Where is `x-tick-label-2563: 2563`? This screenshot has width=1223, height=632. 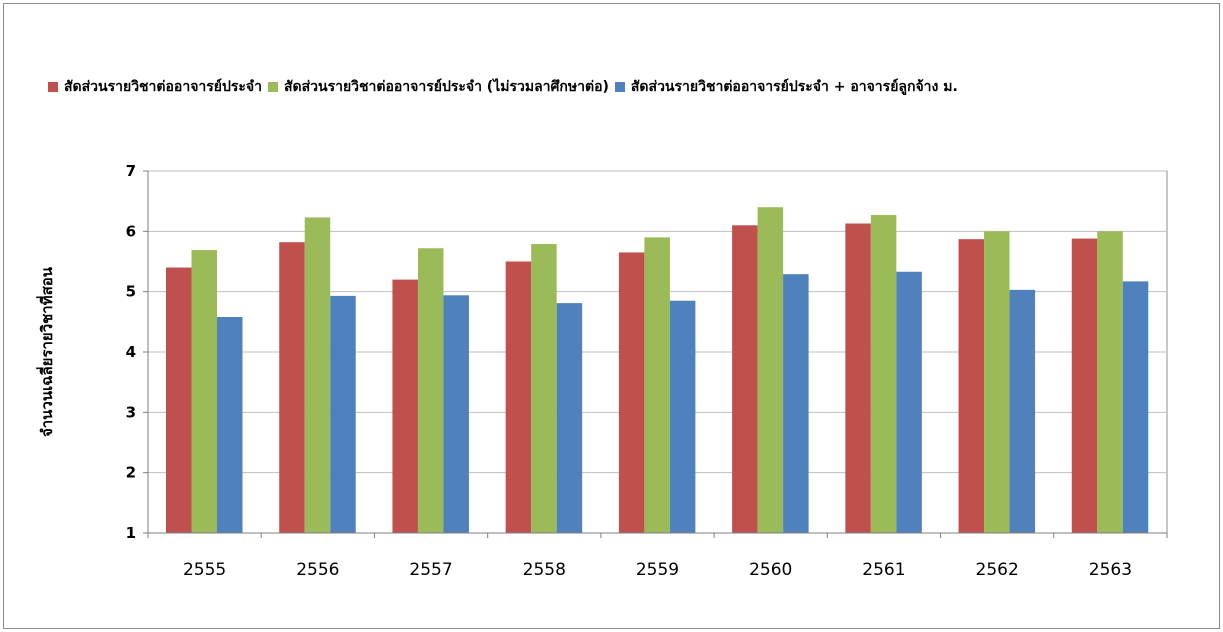
x-tick-label-2563: 2563 is located at coordinates (1110, 570).